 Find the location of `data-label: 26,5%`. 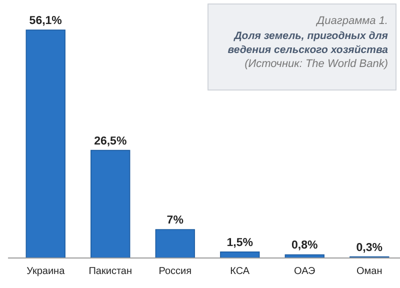

data-label: 26,5% is located at coordinates (110, 141).